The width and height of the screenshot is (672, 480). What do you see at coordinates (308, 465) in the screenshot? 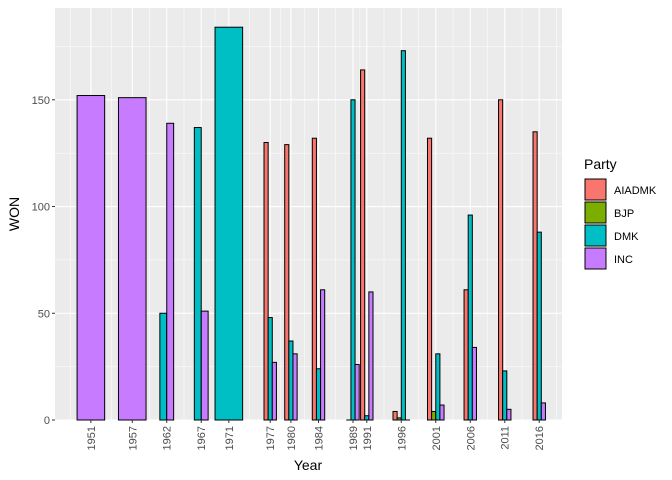
I see `x-axis-title: Year` at bounding box center [308, 465].